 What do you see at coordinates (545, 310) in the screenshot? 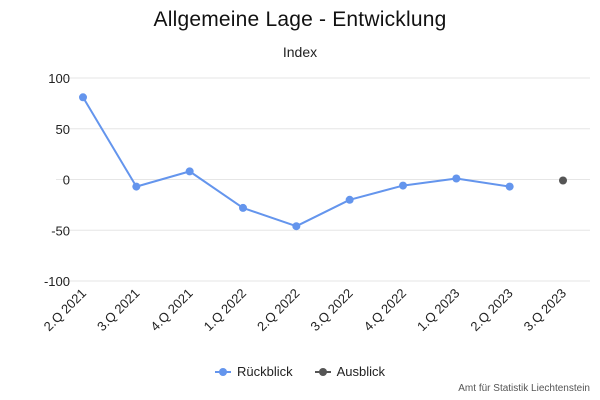
I see `x-tick-label: 3.Q 2023` at bounding box center [545, 310].